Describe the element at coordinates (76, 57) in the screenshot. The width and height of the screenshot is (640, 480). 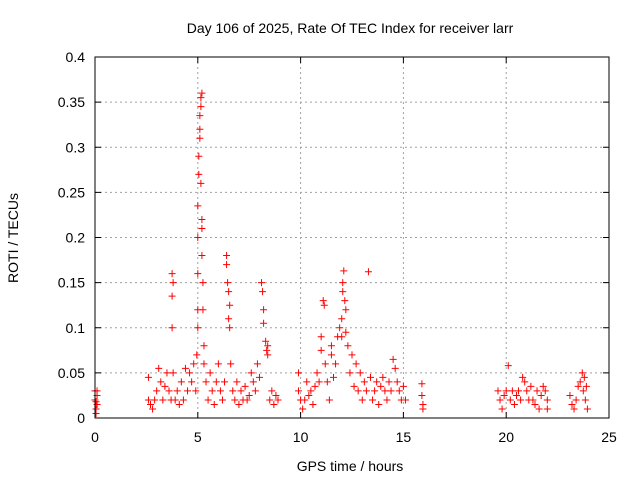
I see `y-tick-label: 0.4` at that location.